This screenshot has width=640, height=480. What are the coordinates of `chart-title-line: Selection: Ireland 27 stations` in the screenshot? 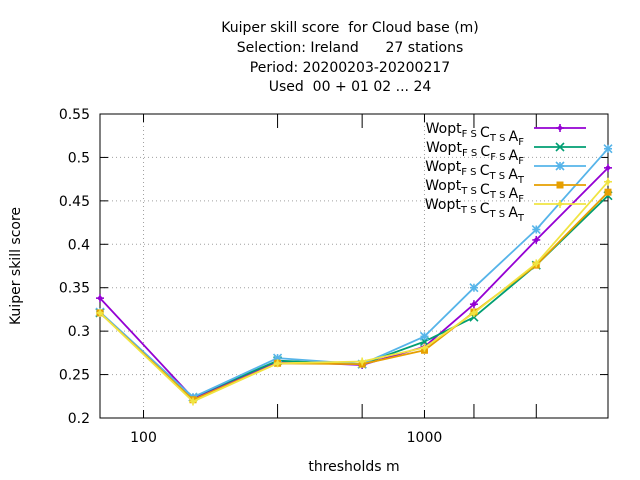 It's located at (350, 48).